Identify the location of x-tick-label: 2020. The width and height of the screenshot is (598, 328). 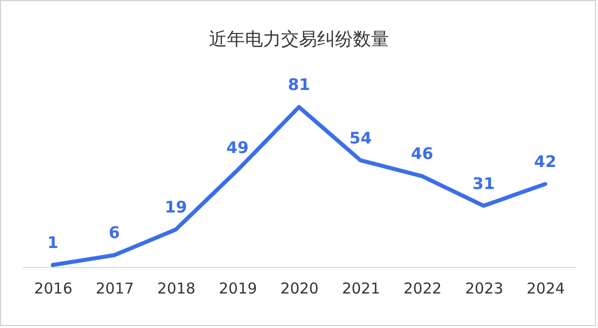
(299, 289).